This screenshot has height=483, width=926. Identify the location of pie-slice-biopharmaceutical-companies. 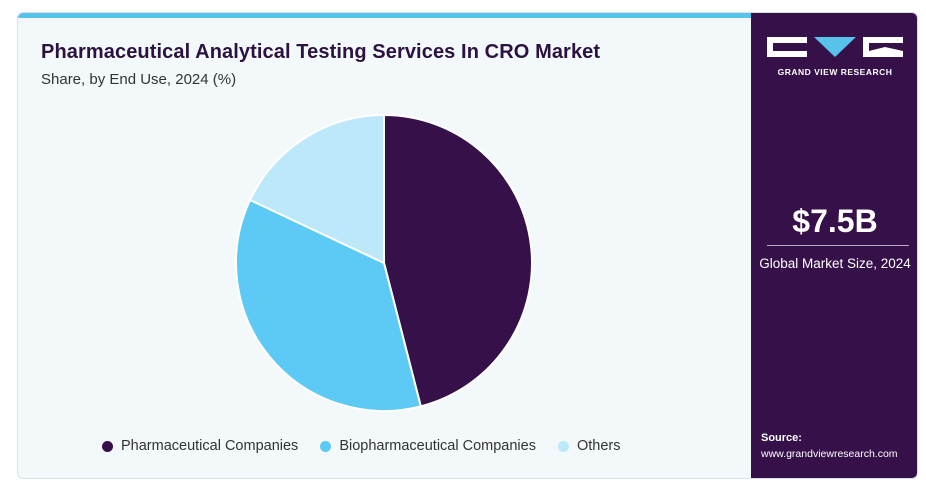
(329, 305).